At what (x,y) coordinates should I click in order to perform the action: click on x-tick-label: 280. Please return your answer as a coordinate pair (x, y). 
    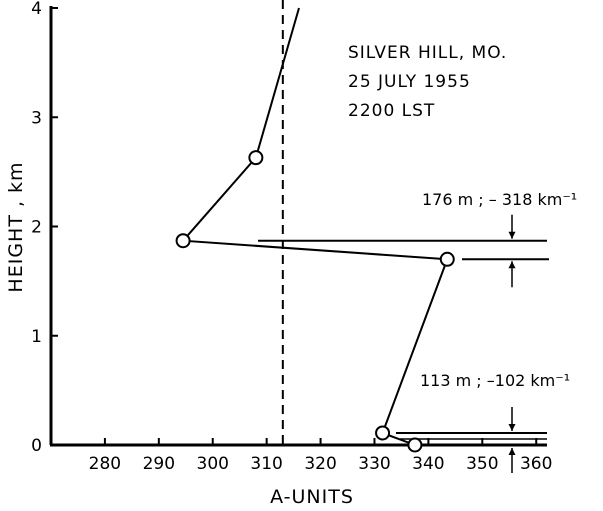
    Looking at the image, I should click on (105, 464).